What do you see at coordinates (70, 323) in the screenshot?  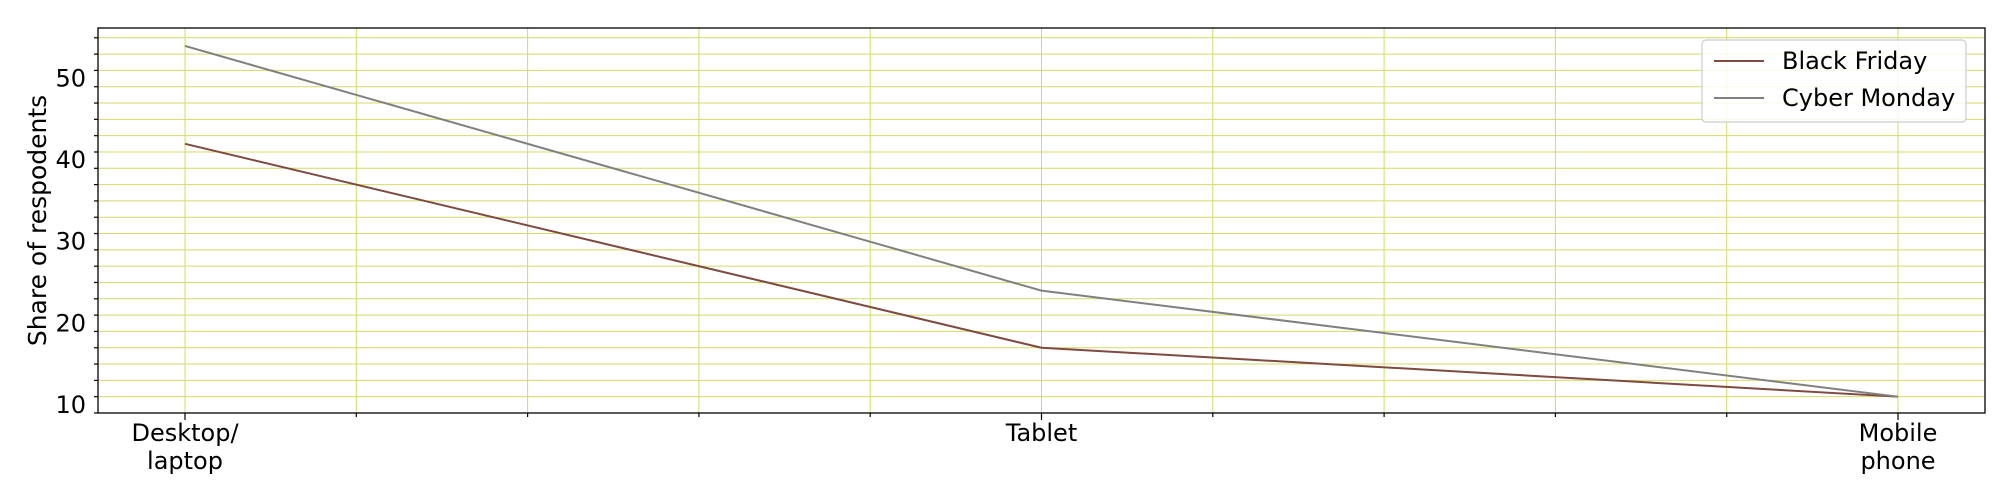 I see `y-tick-label: 20` at bounding box center [70, 323].